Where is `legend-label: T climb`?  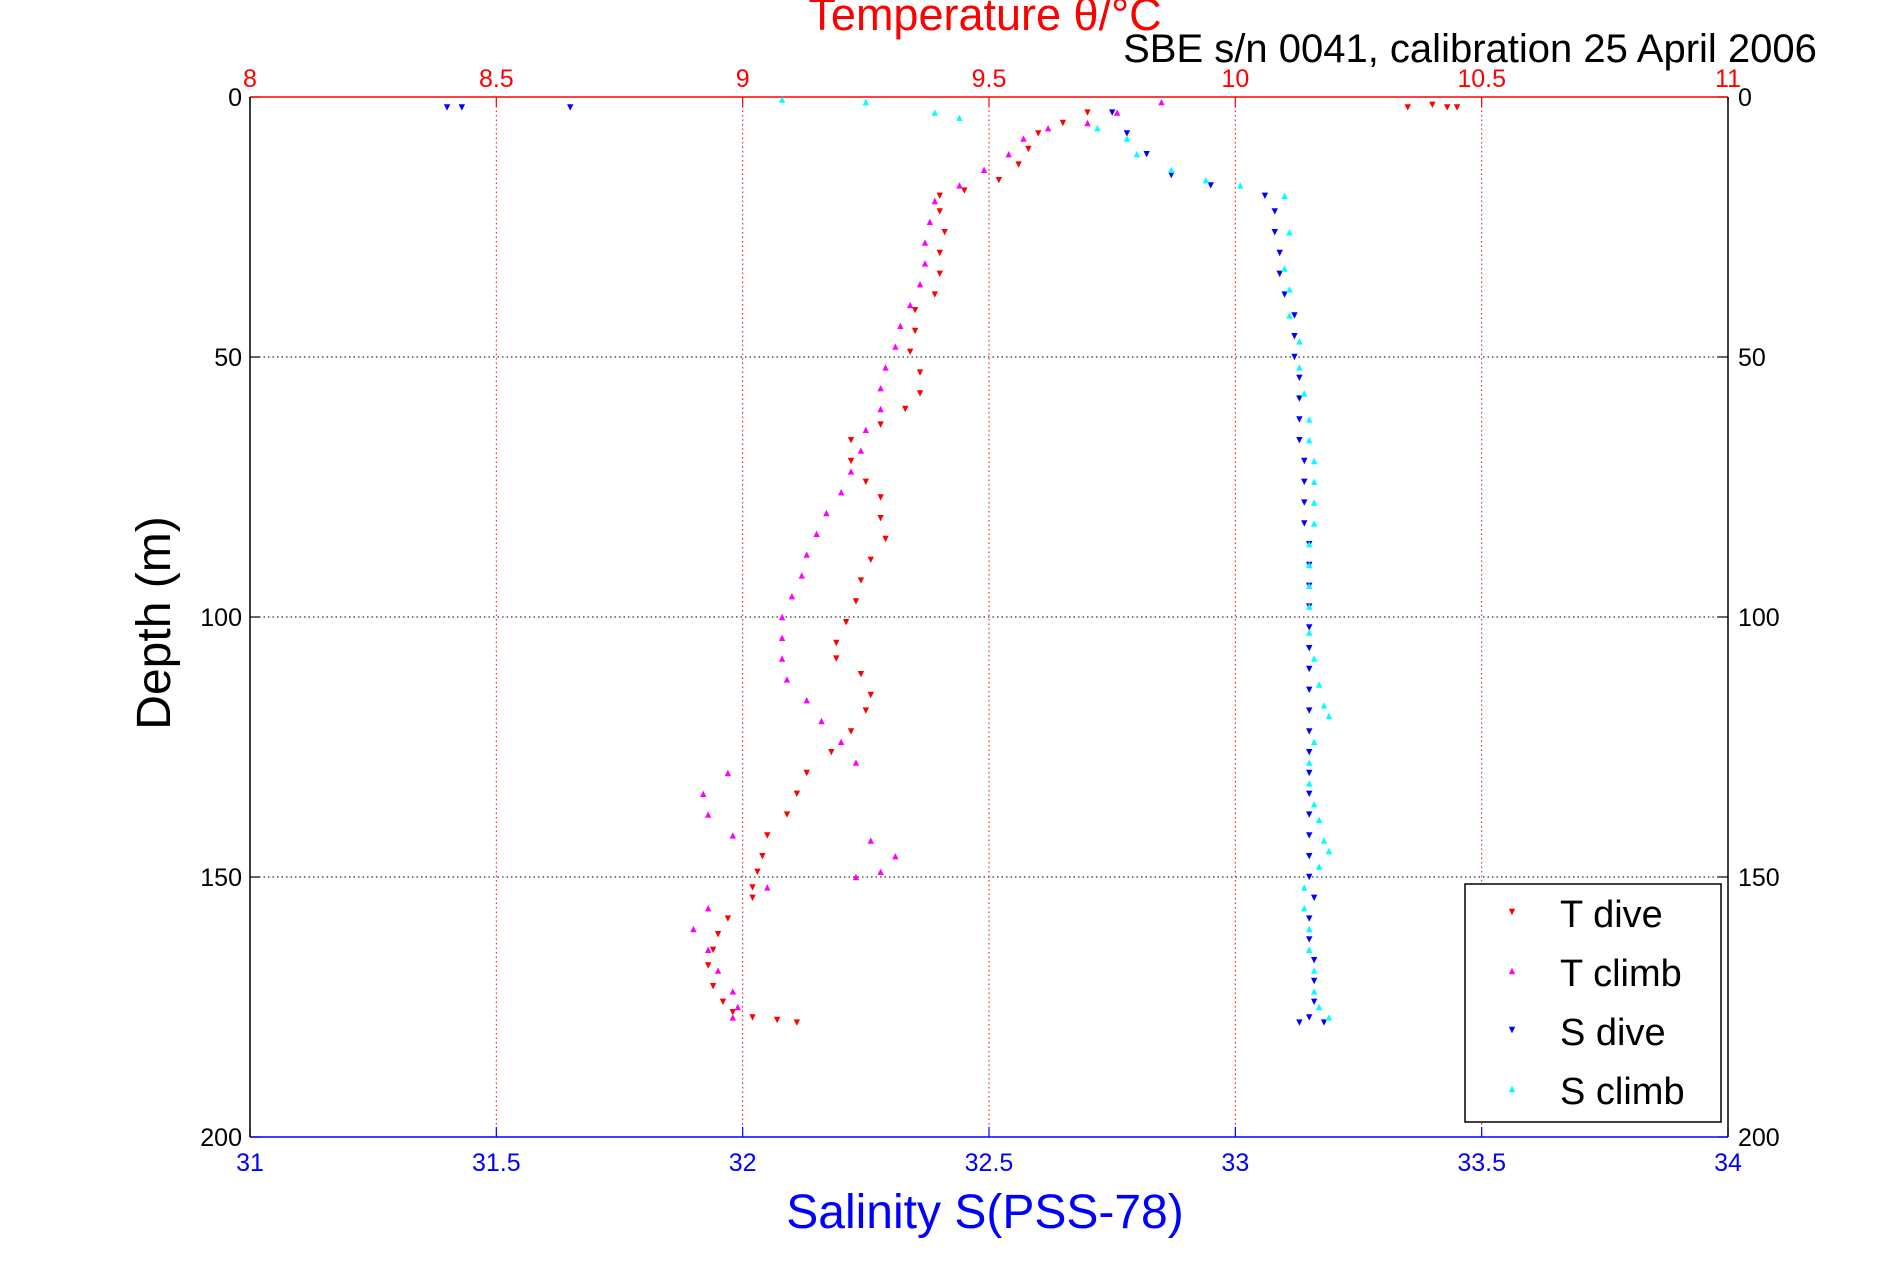 legend-label: T climb is located at coordinates (1621, 974).